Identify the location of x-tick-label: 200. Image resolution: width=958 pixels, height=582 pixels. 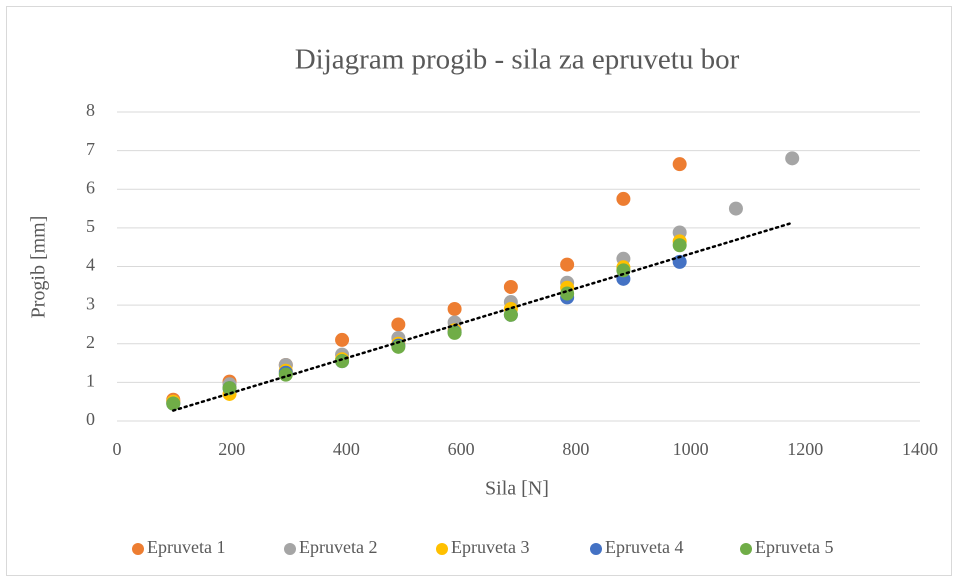
(231, 449).